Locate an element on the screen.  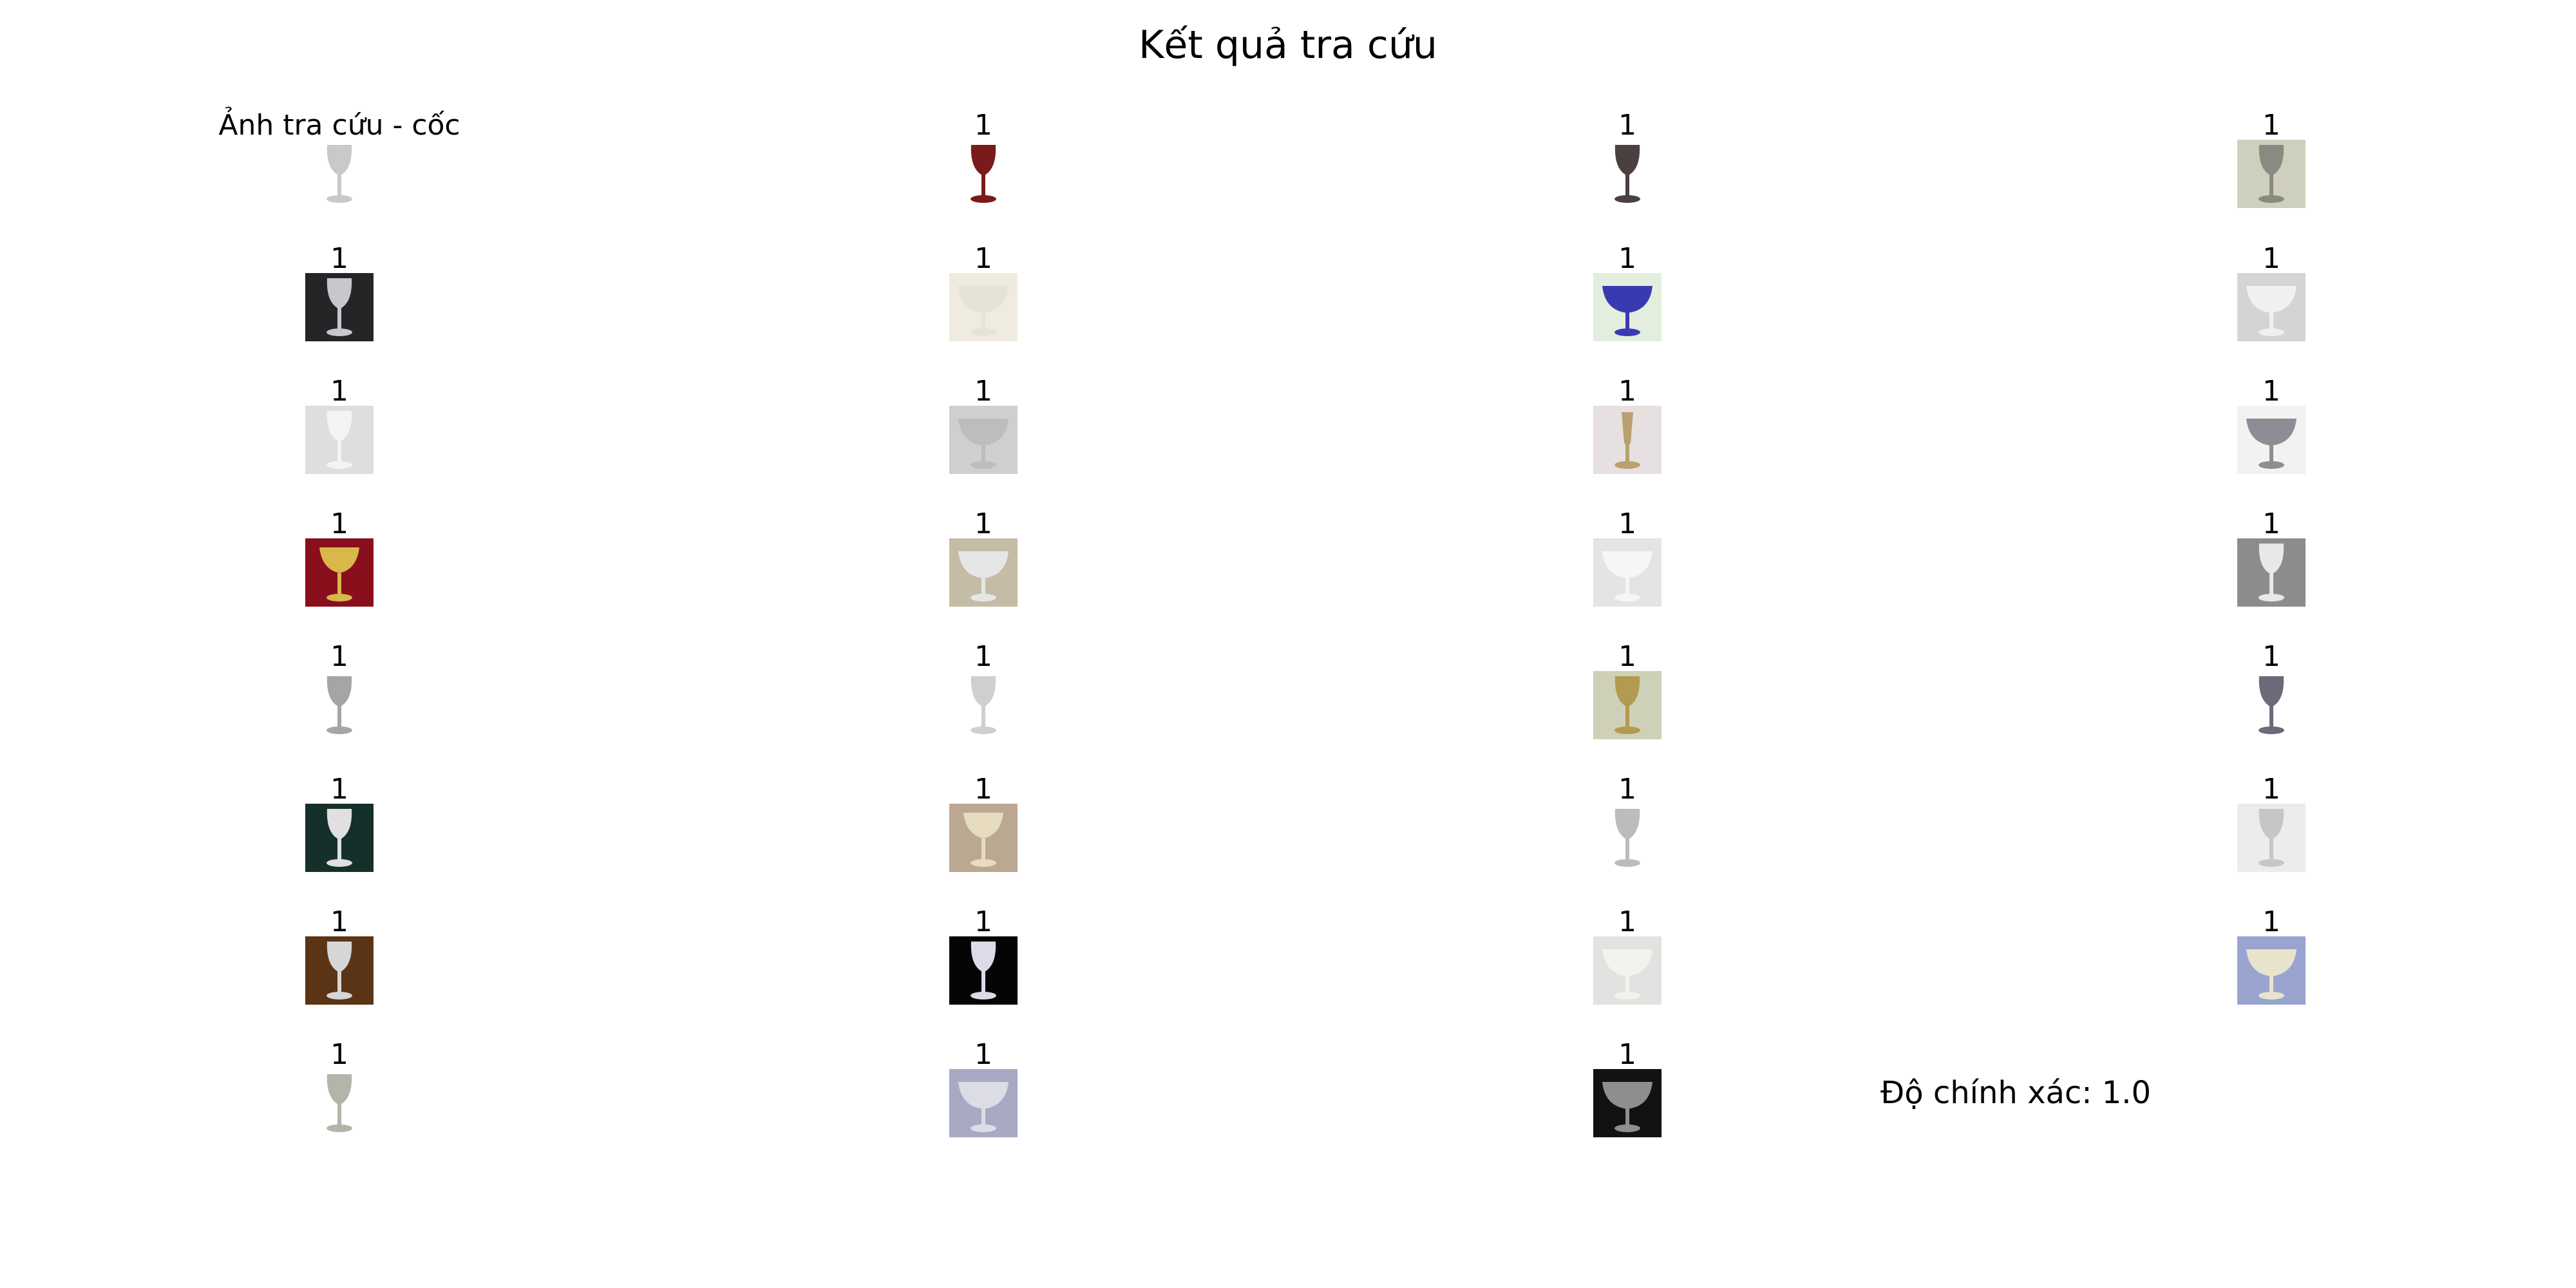
query-cell: Ảnh tra cứu - cốc is located at coordinates (339, 170).